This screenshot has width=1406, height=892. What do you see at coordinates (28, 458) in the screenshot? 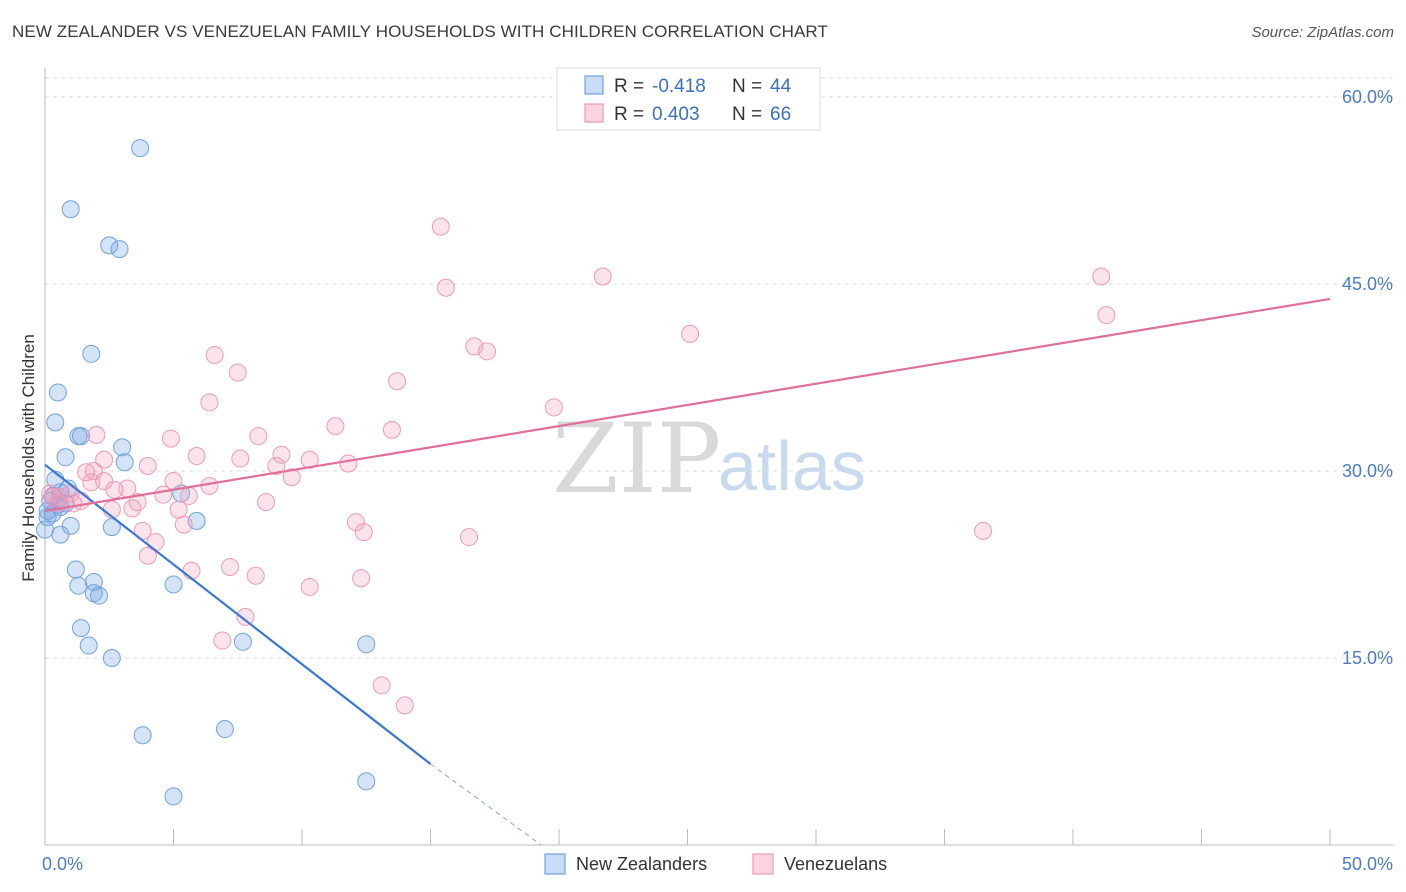
I see `y-axis-title: Family Households with Children` at bounding box center [28, 458].